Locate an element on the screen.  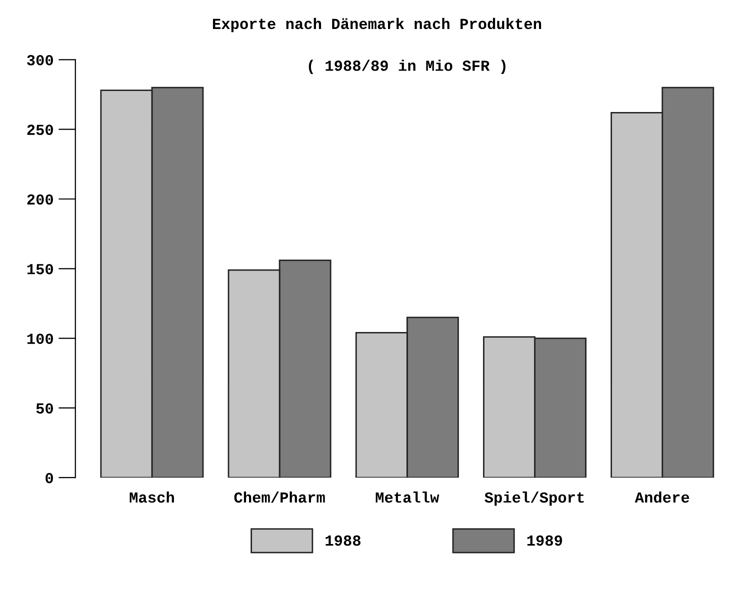
y-tick-label: 100 is located at coordinates (40, 339).